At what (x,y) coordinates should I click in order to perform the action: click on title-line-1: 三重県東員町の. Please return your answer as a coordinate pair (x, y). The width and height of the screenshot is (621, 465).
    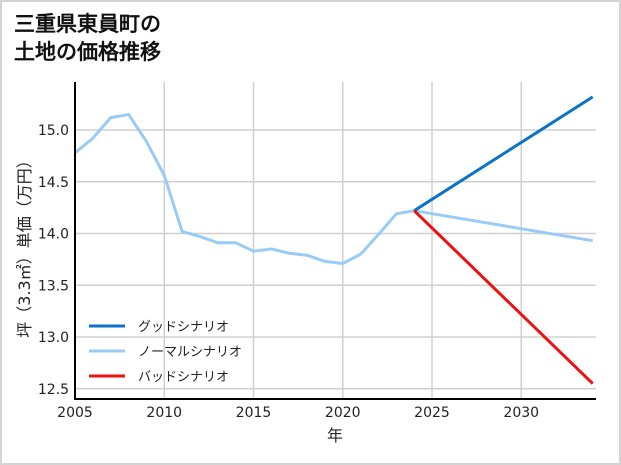
    Looking at the image, I should click on (87, 24).